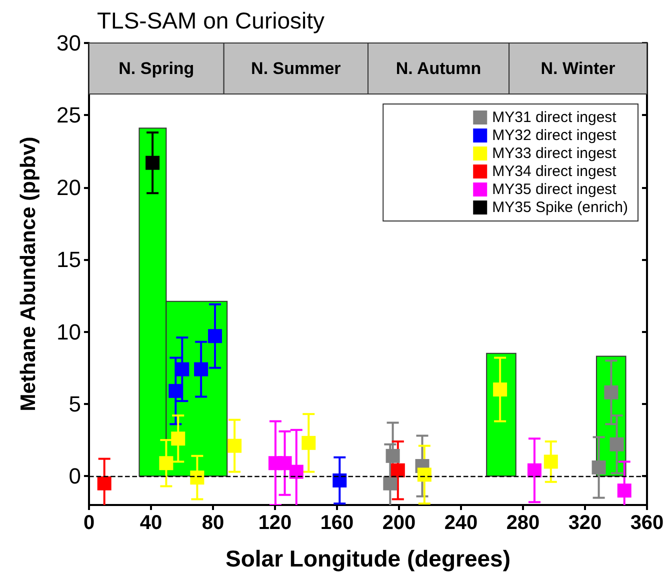  I want to click on y-tick-label: 5, so click(74, 403).